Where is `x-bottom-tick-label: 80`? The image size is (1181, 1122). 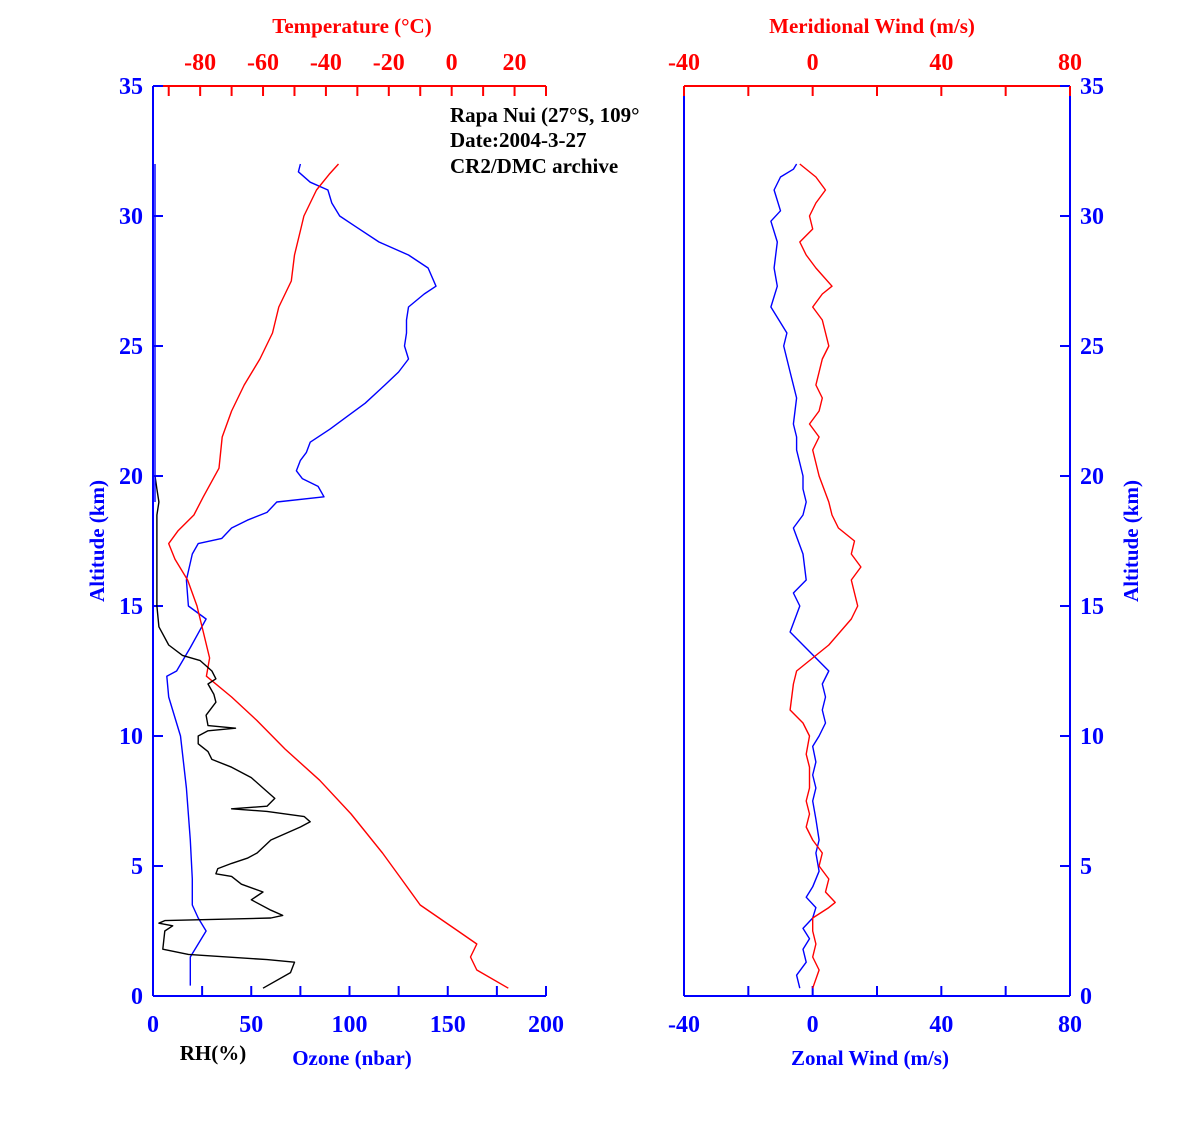 x-bottom-tick-label: 80 is located at coordinates (1070, 1025).